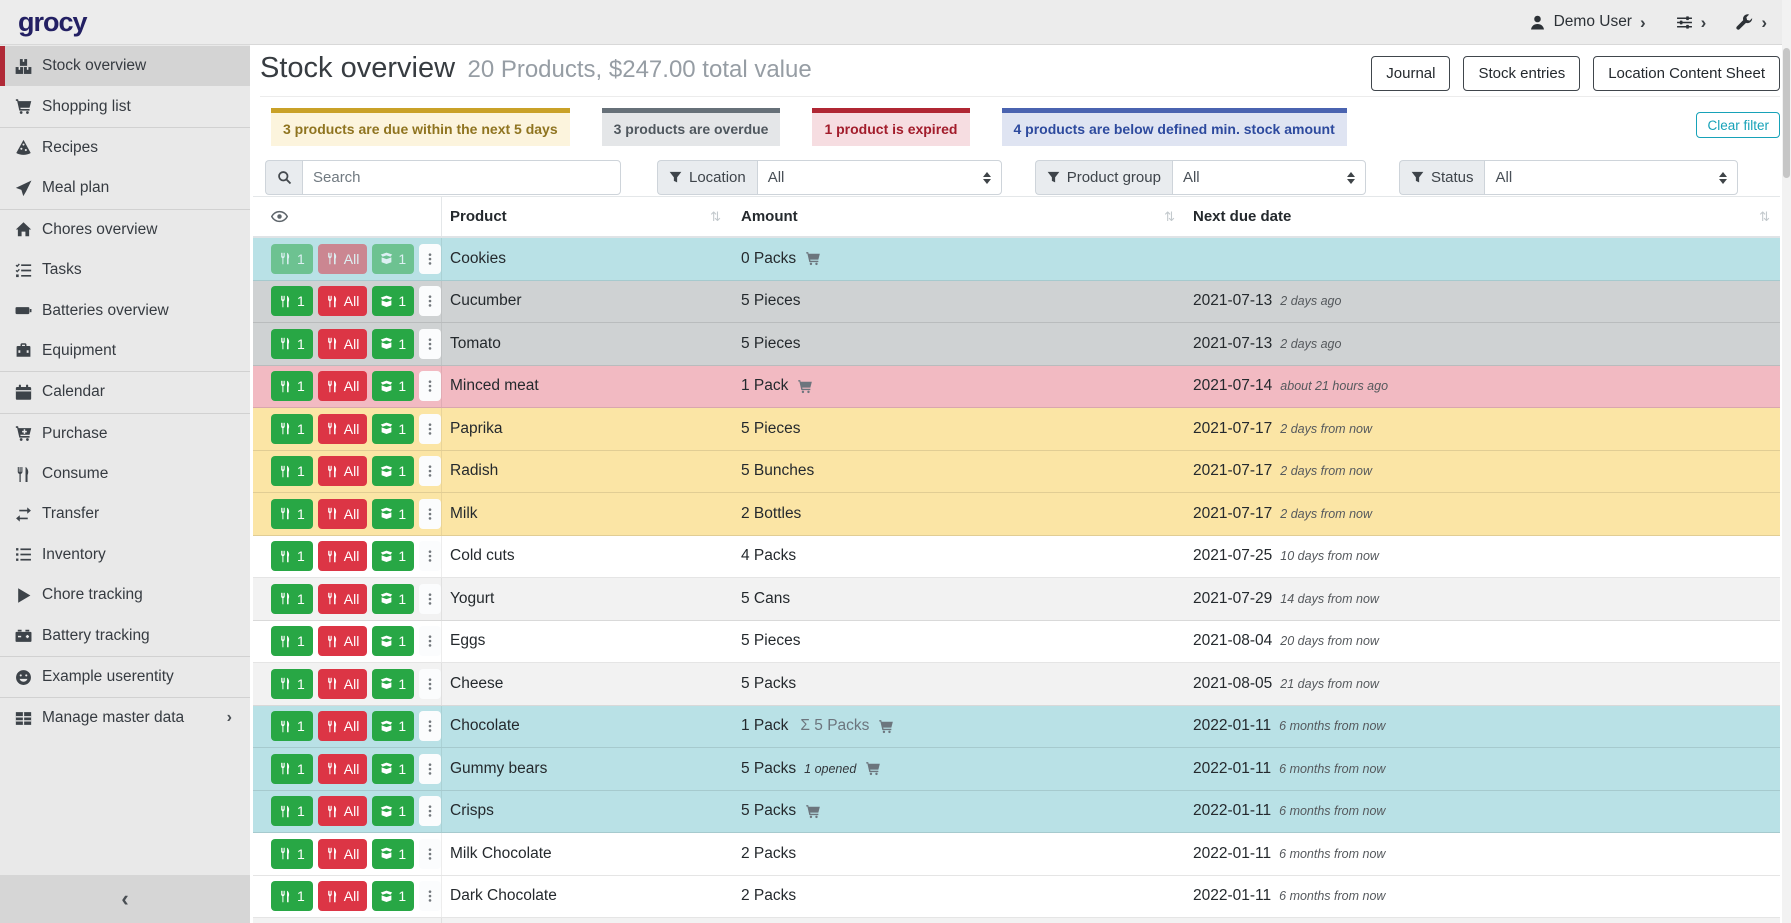  I want to click on user-menu: Demo User ›, so click(1587, 22).